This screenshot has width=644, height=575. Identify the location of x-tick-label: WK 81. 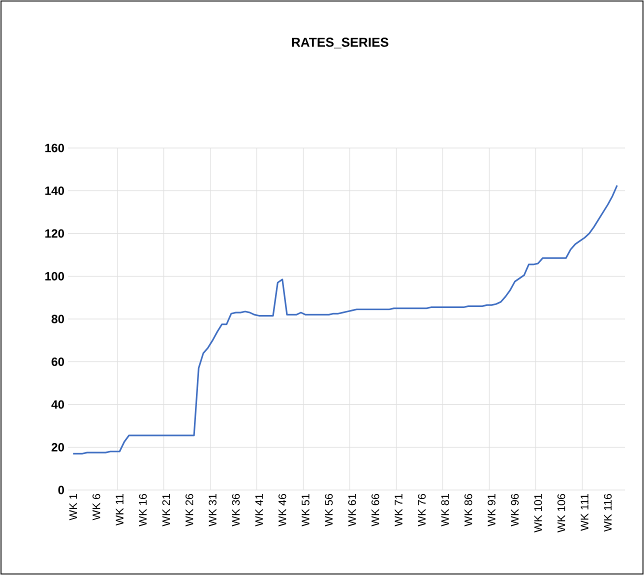
(445, 510).